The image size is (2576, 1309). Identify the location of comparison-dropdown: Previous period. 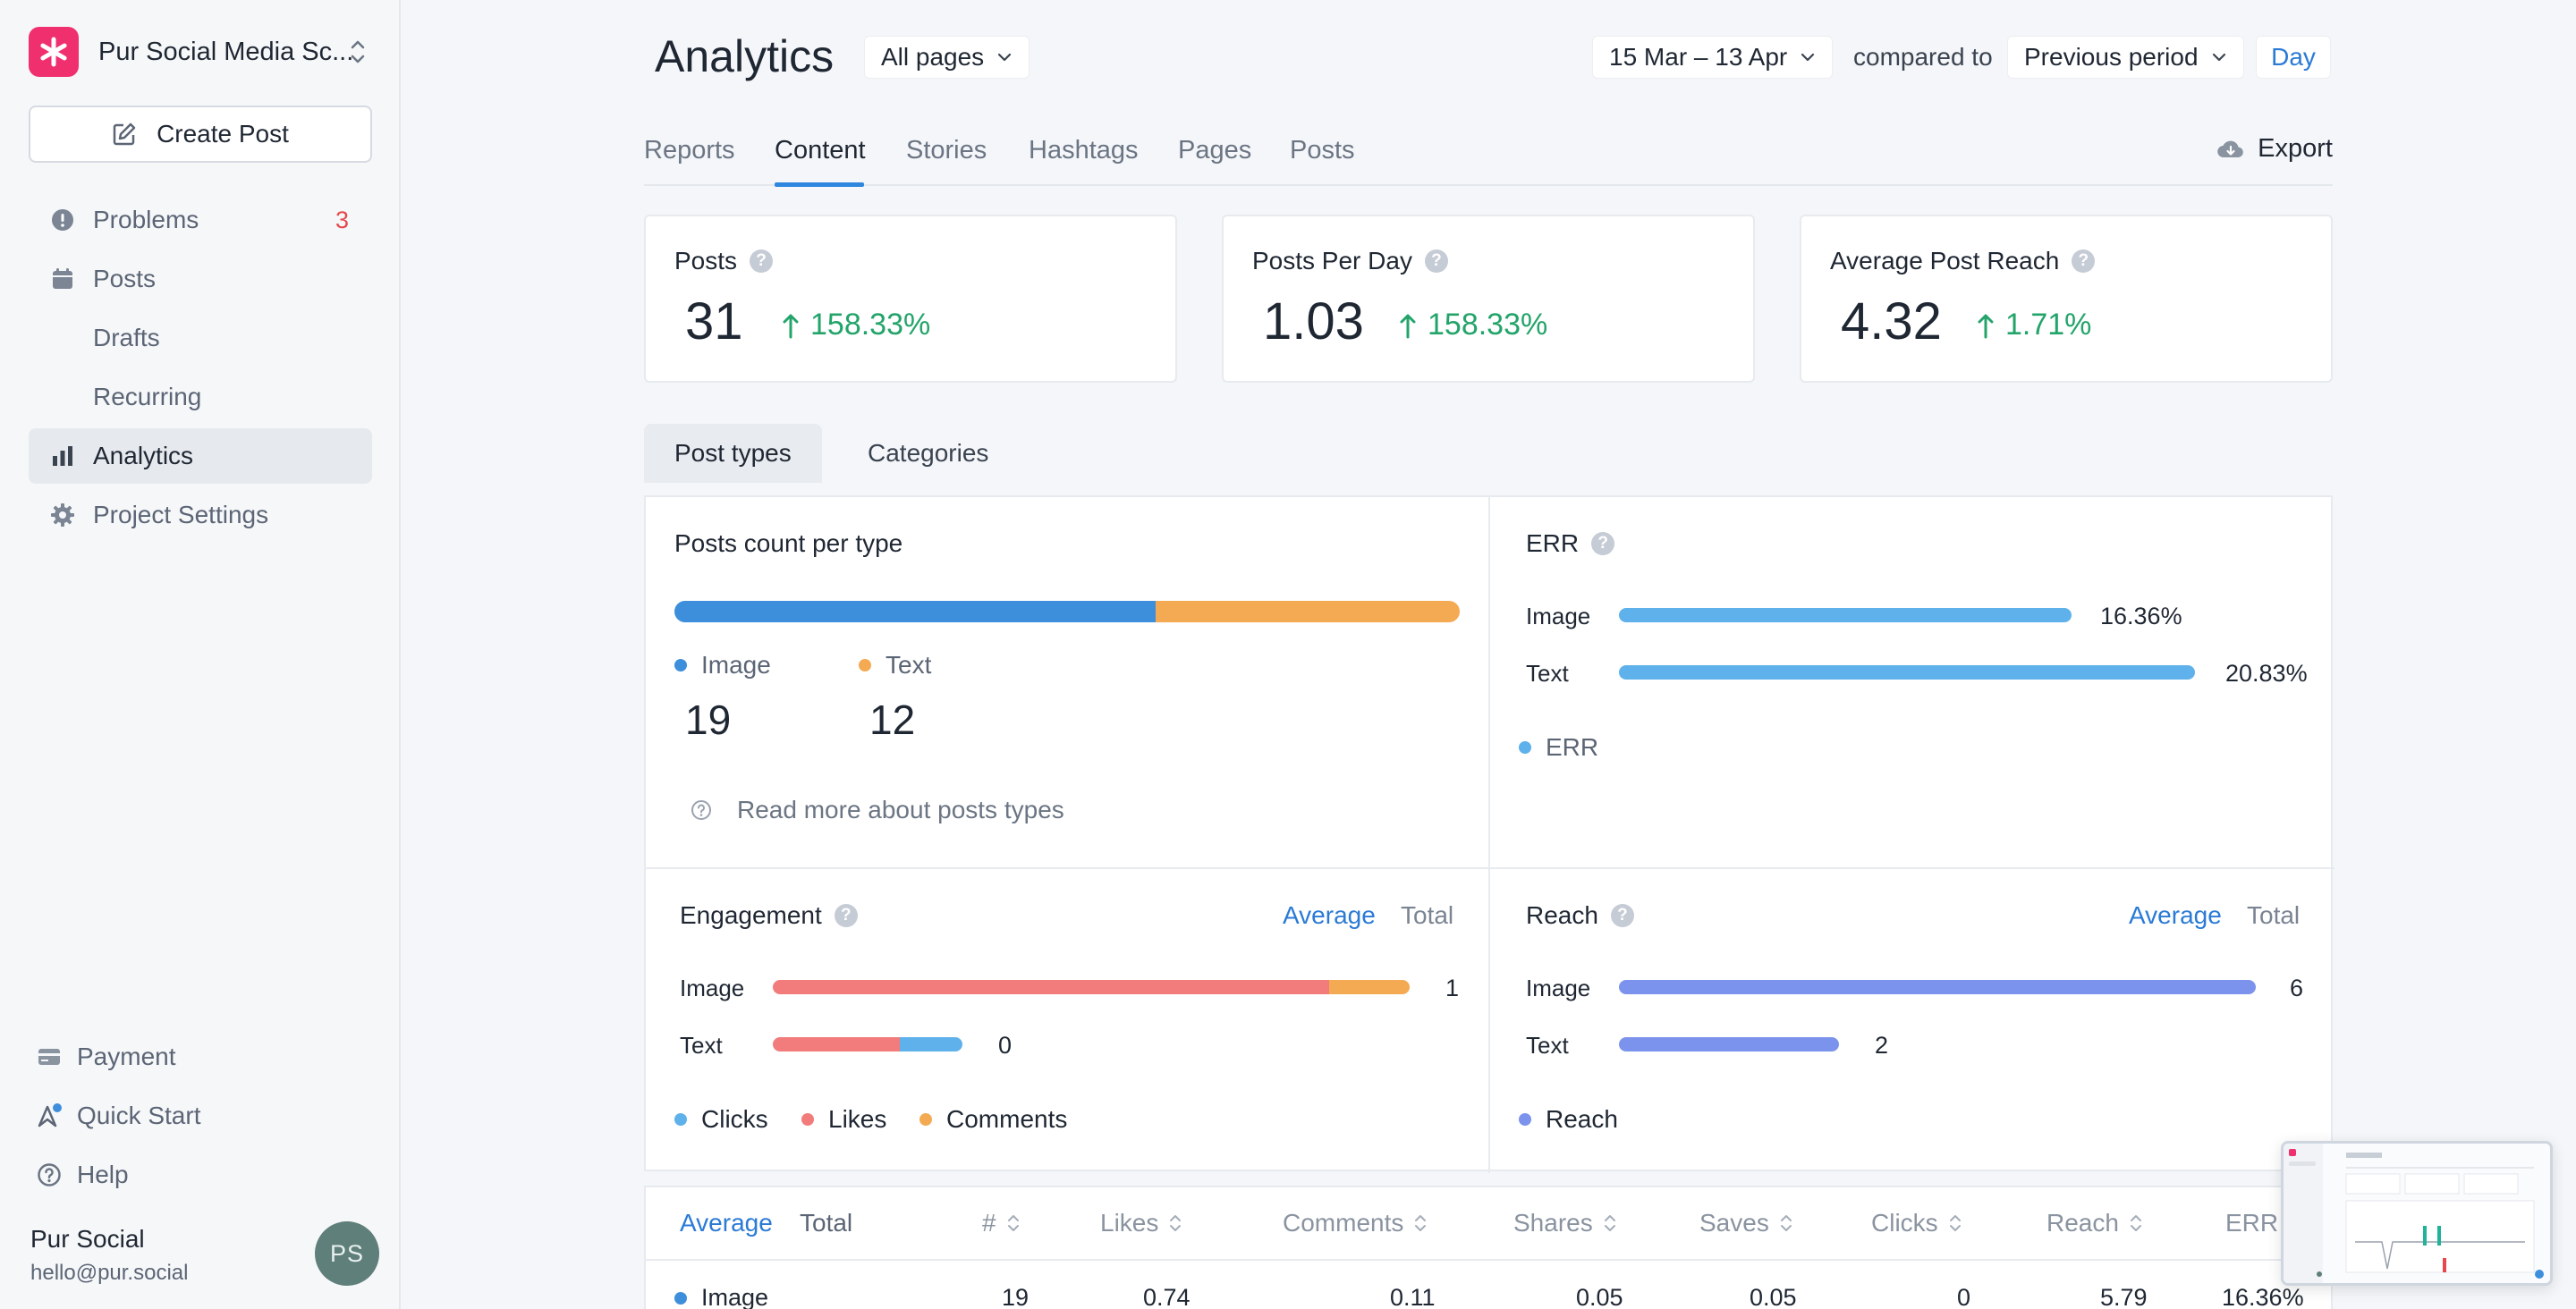
(2125, 57).